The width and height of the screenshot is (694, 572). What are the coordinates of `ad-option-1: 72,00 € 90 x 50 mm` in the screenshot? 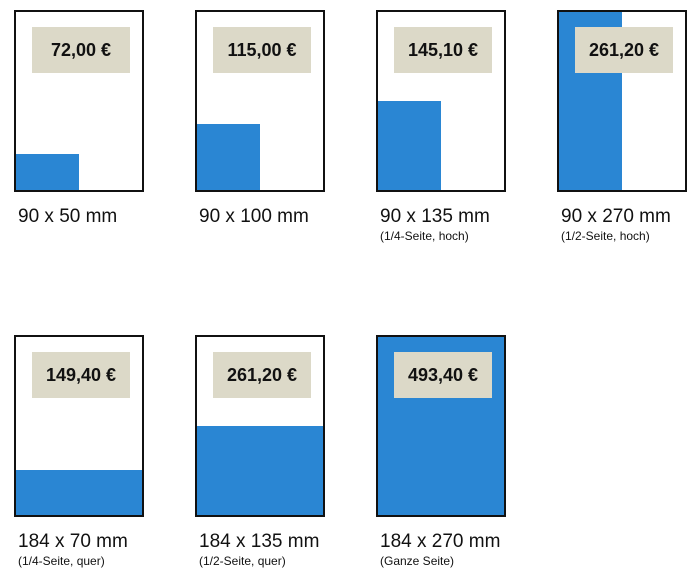 It's located at (79, 118).